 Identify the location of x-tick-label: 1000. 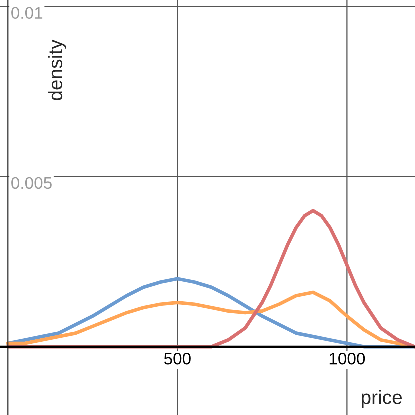
(348, 358).